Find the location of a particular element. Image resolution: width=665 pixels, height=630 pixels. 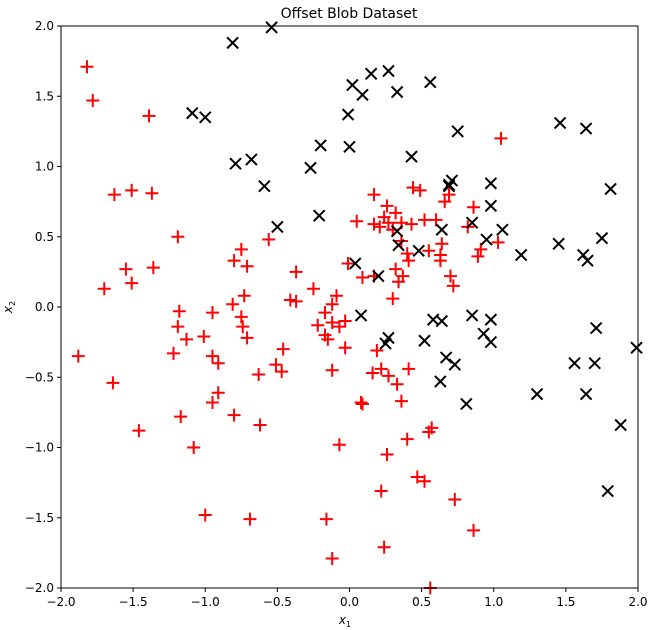

x-axis-label-base: x is located at coordinates (342, 620).